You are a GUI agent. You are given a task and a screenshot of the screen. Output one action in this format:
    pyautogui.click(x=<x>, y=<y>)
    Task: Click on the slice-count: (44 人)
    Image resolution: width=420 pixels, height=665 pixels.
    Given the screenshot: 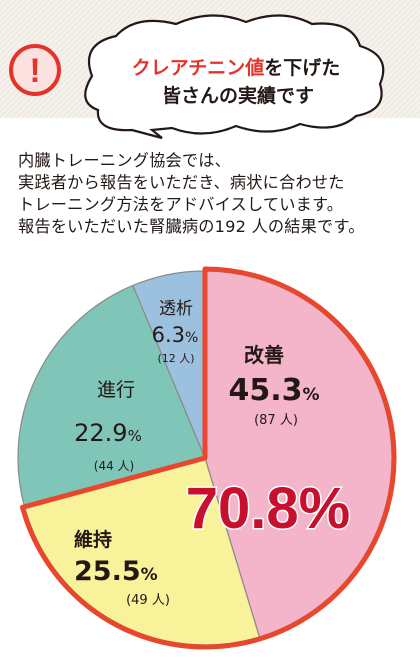 What is the action you would take?
    pyautogui.click(x=114, y=466)
    